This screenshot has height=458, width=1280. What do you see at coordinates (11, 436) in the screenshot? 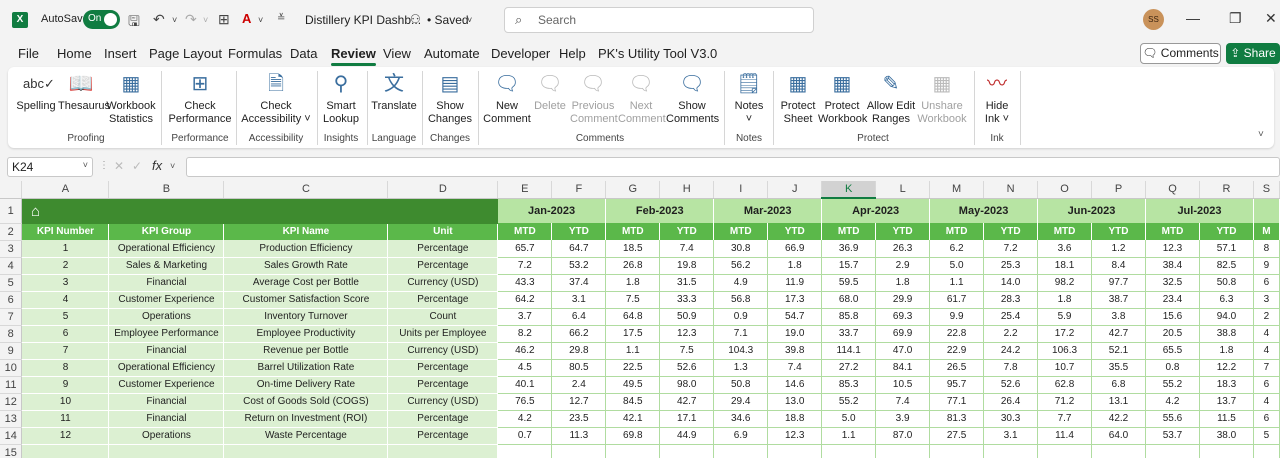
I see `row-header: 14` at bounding box center [11, 436].